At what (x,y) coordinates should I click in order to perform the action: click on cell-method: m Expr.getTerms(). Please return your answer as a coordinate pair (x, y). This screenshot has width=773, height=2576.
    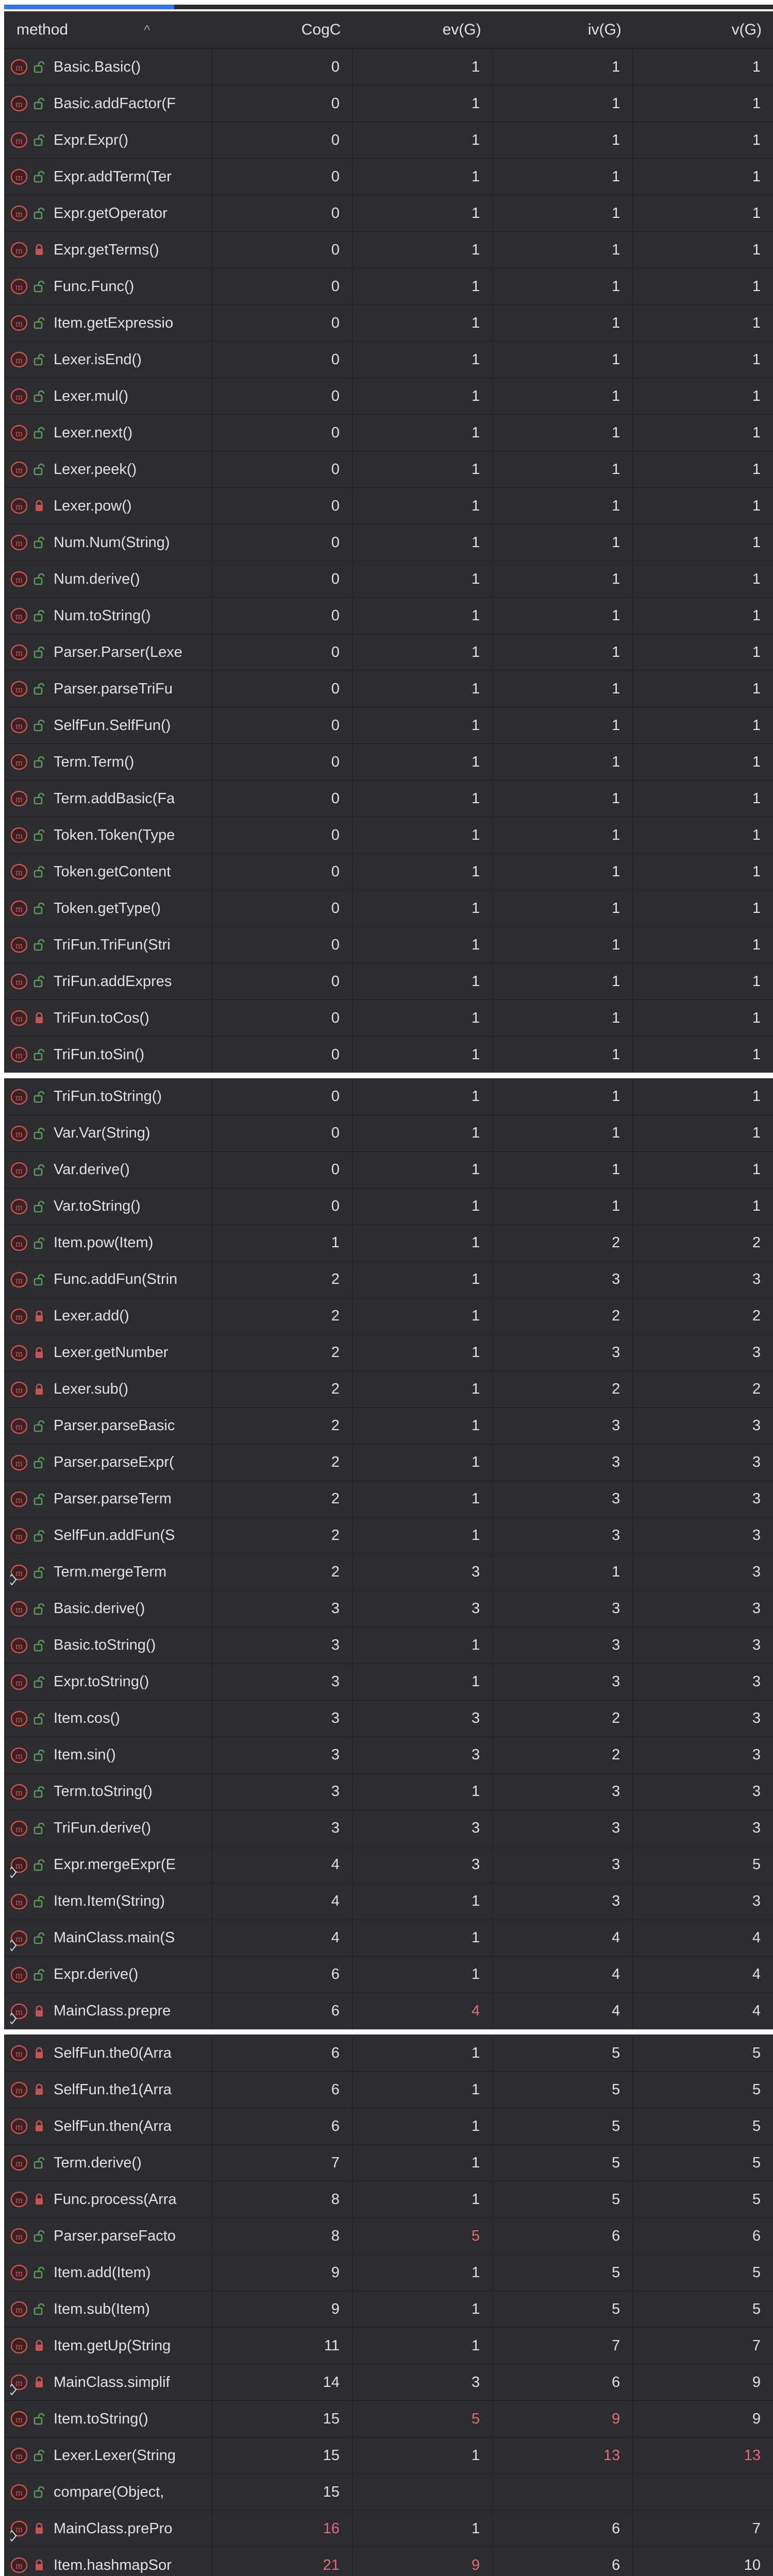
    Looking at the image, I should click on (108, 249).